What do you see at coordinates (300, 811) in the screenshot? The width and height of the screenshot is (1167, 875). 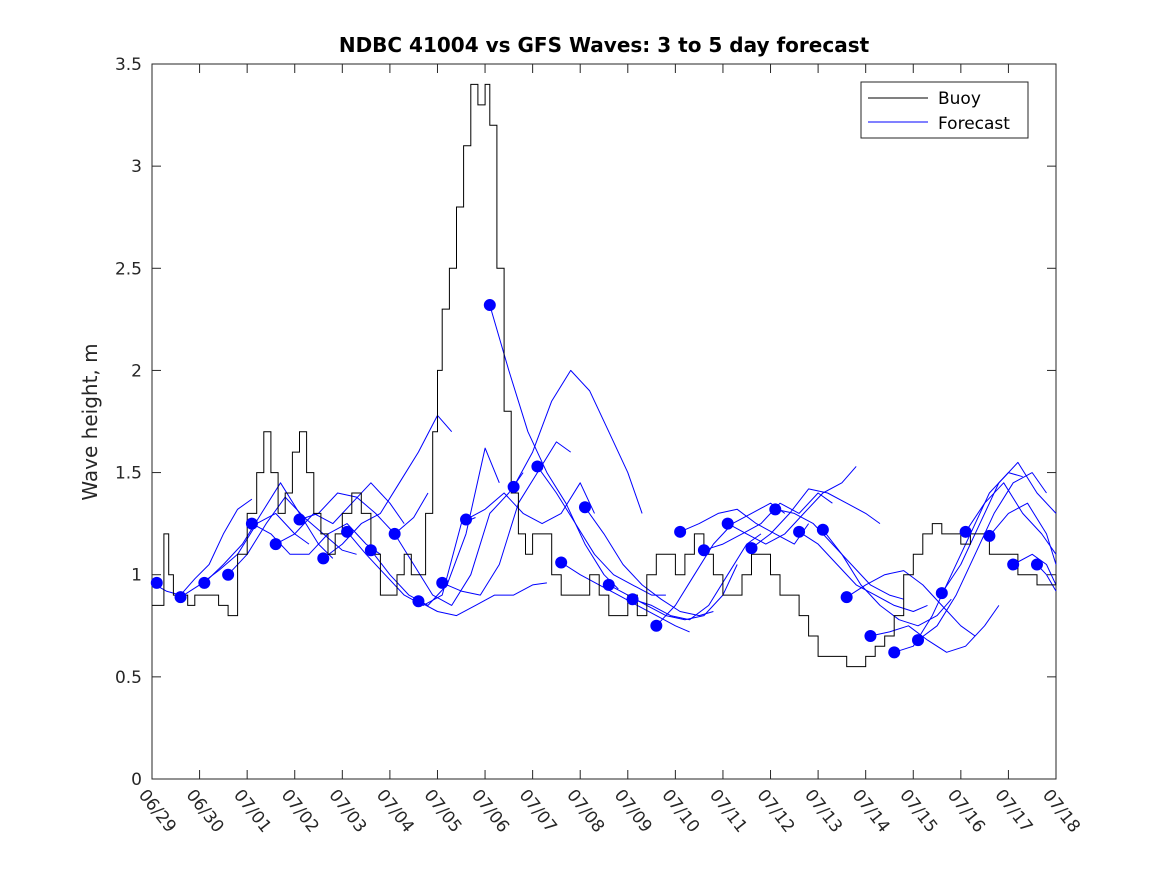 I see `x-tick-label: 07/02` at bounding box center [300, 811].